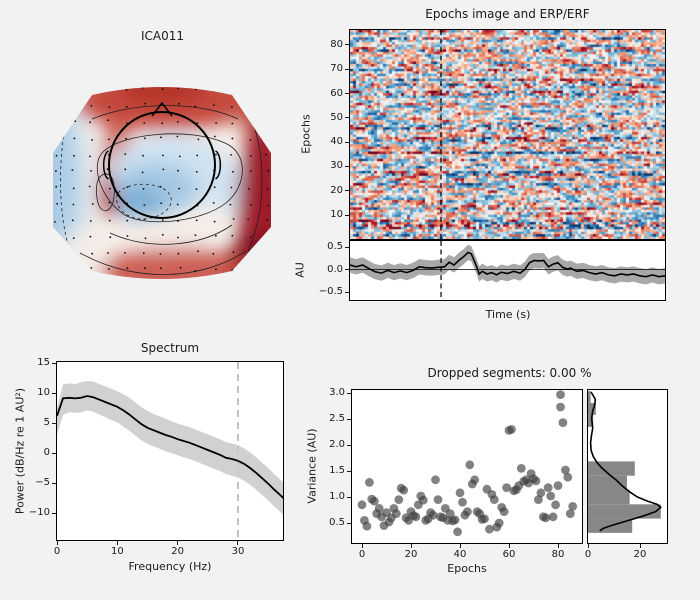 The image size is (700, 600). I want to click on ear-right, so click(218, 165).